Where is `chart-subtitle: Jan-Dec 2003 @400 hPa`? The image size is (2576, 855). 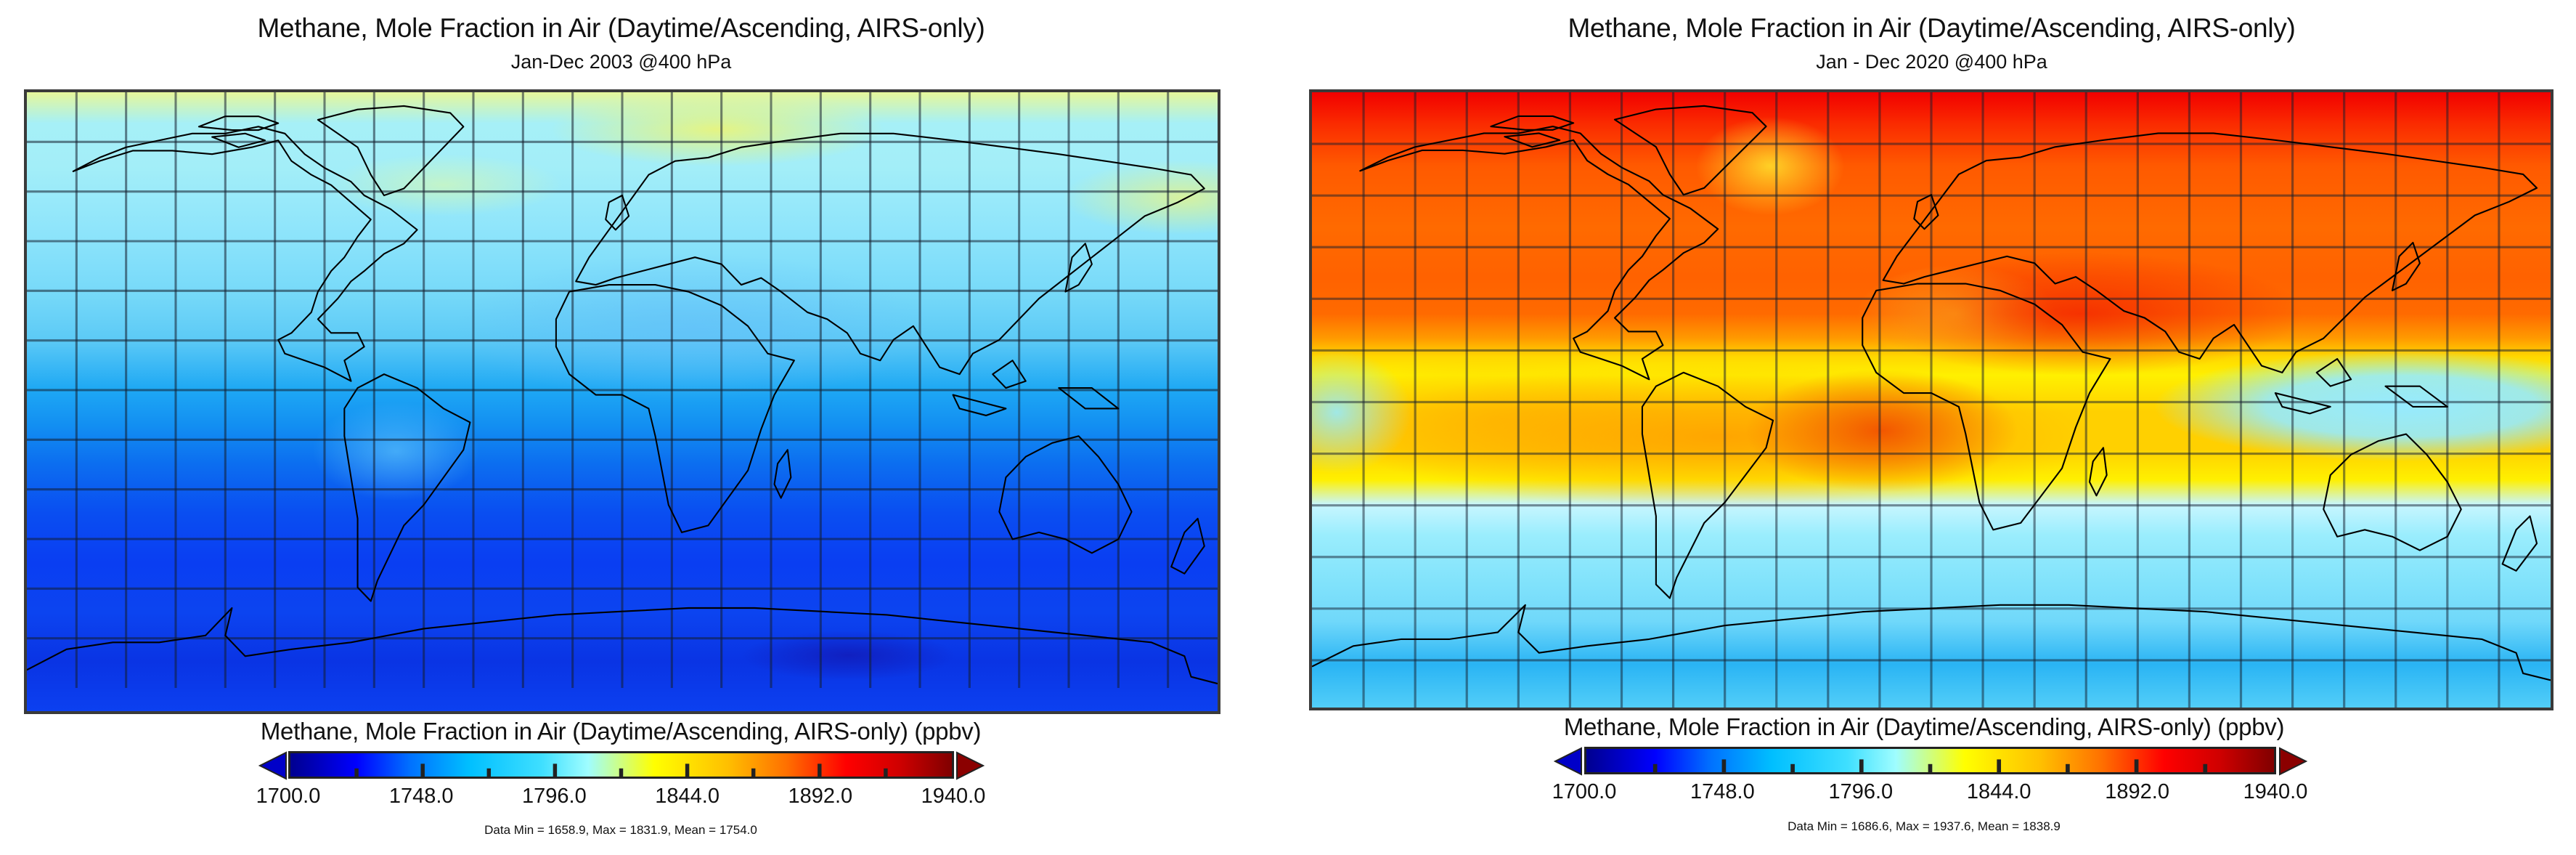
chart-subtitle: Jan-Dec 2003 @400 hPa is located at coordinates (621, 62).